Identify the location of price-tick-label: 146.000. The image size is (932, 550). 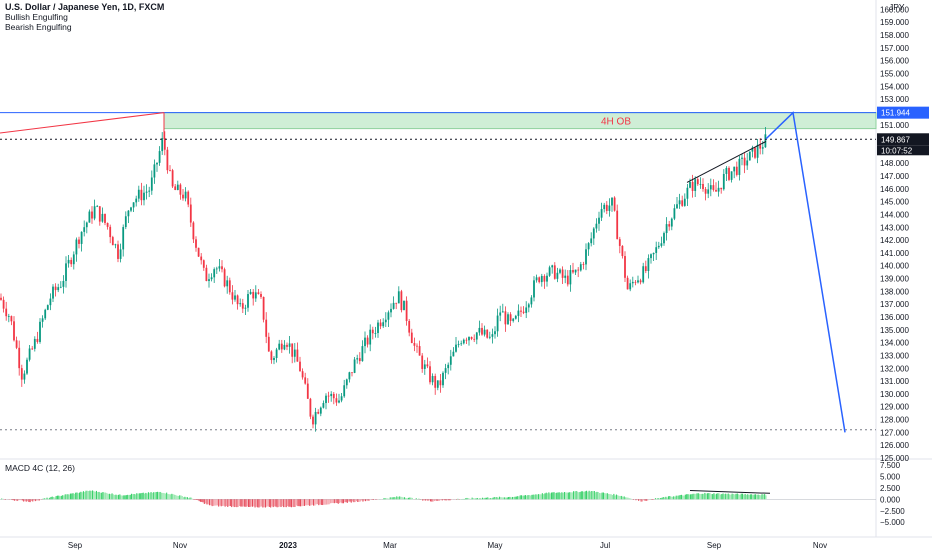
(894, 189).